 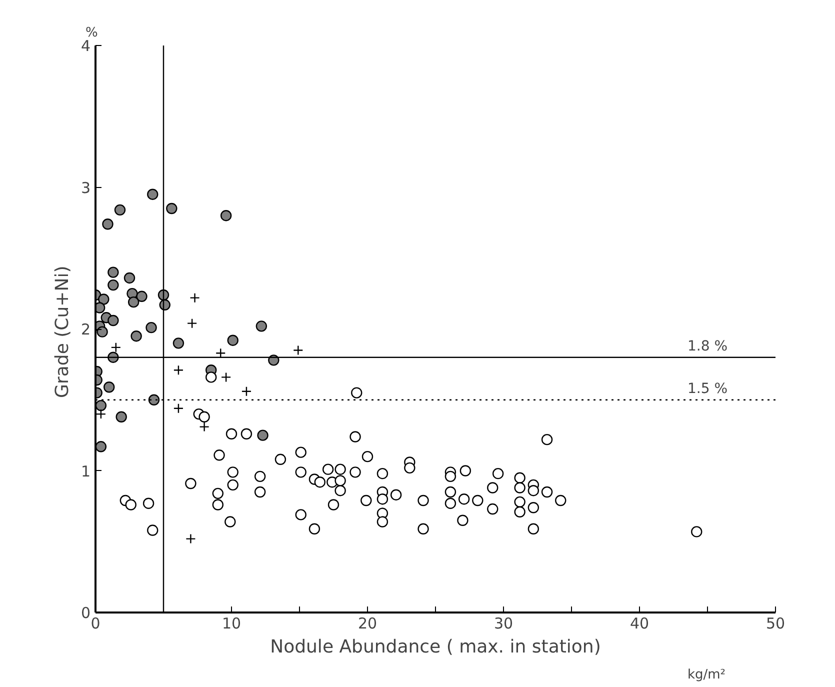 What do you see at coordinates (504, 623) in the screenshot?
I see `x-tick-label: 30` at bounding box center [504, 623].